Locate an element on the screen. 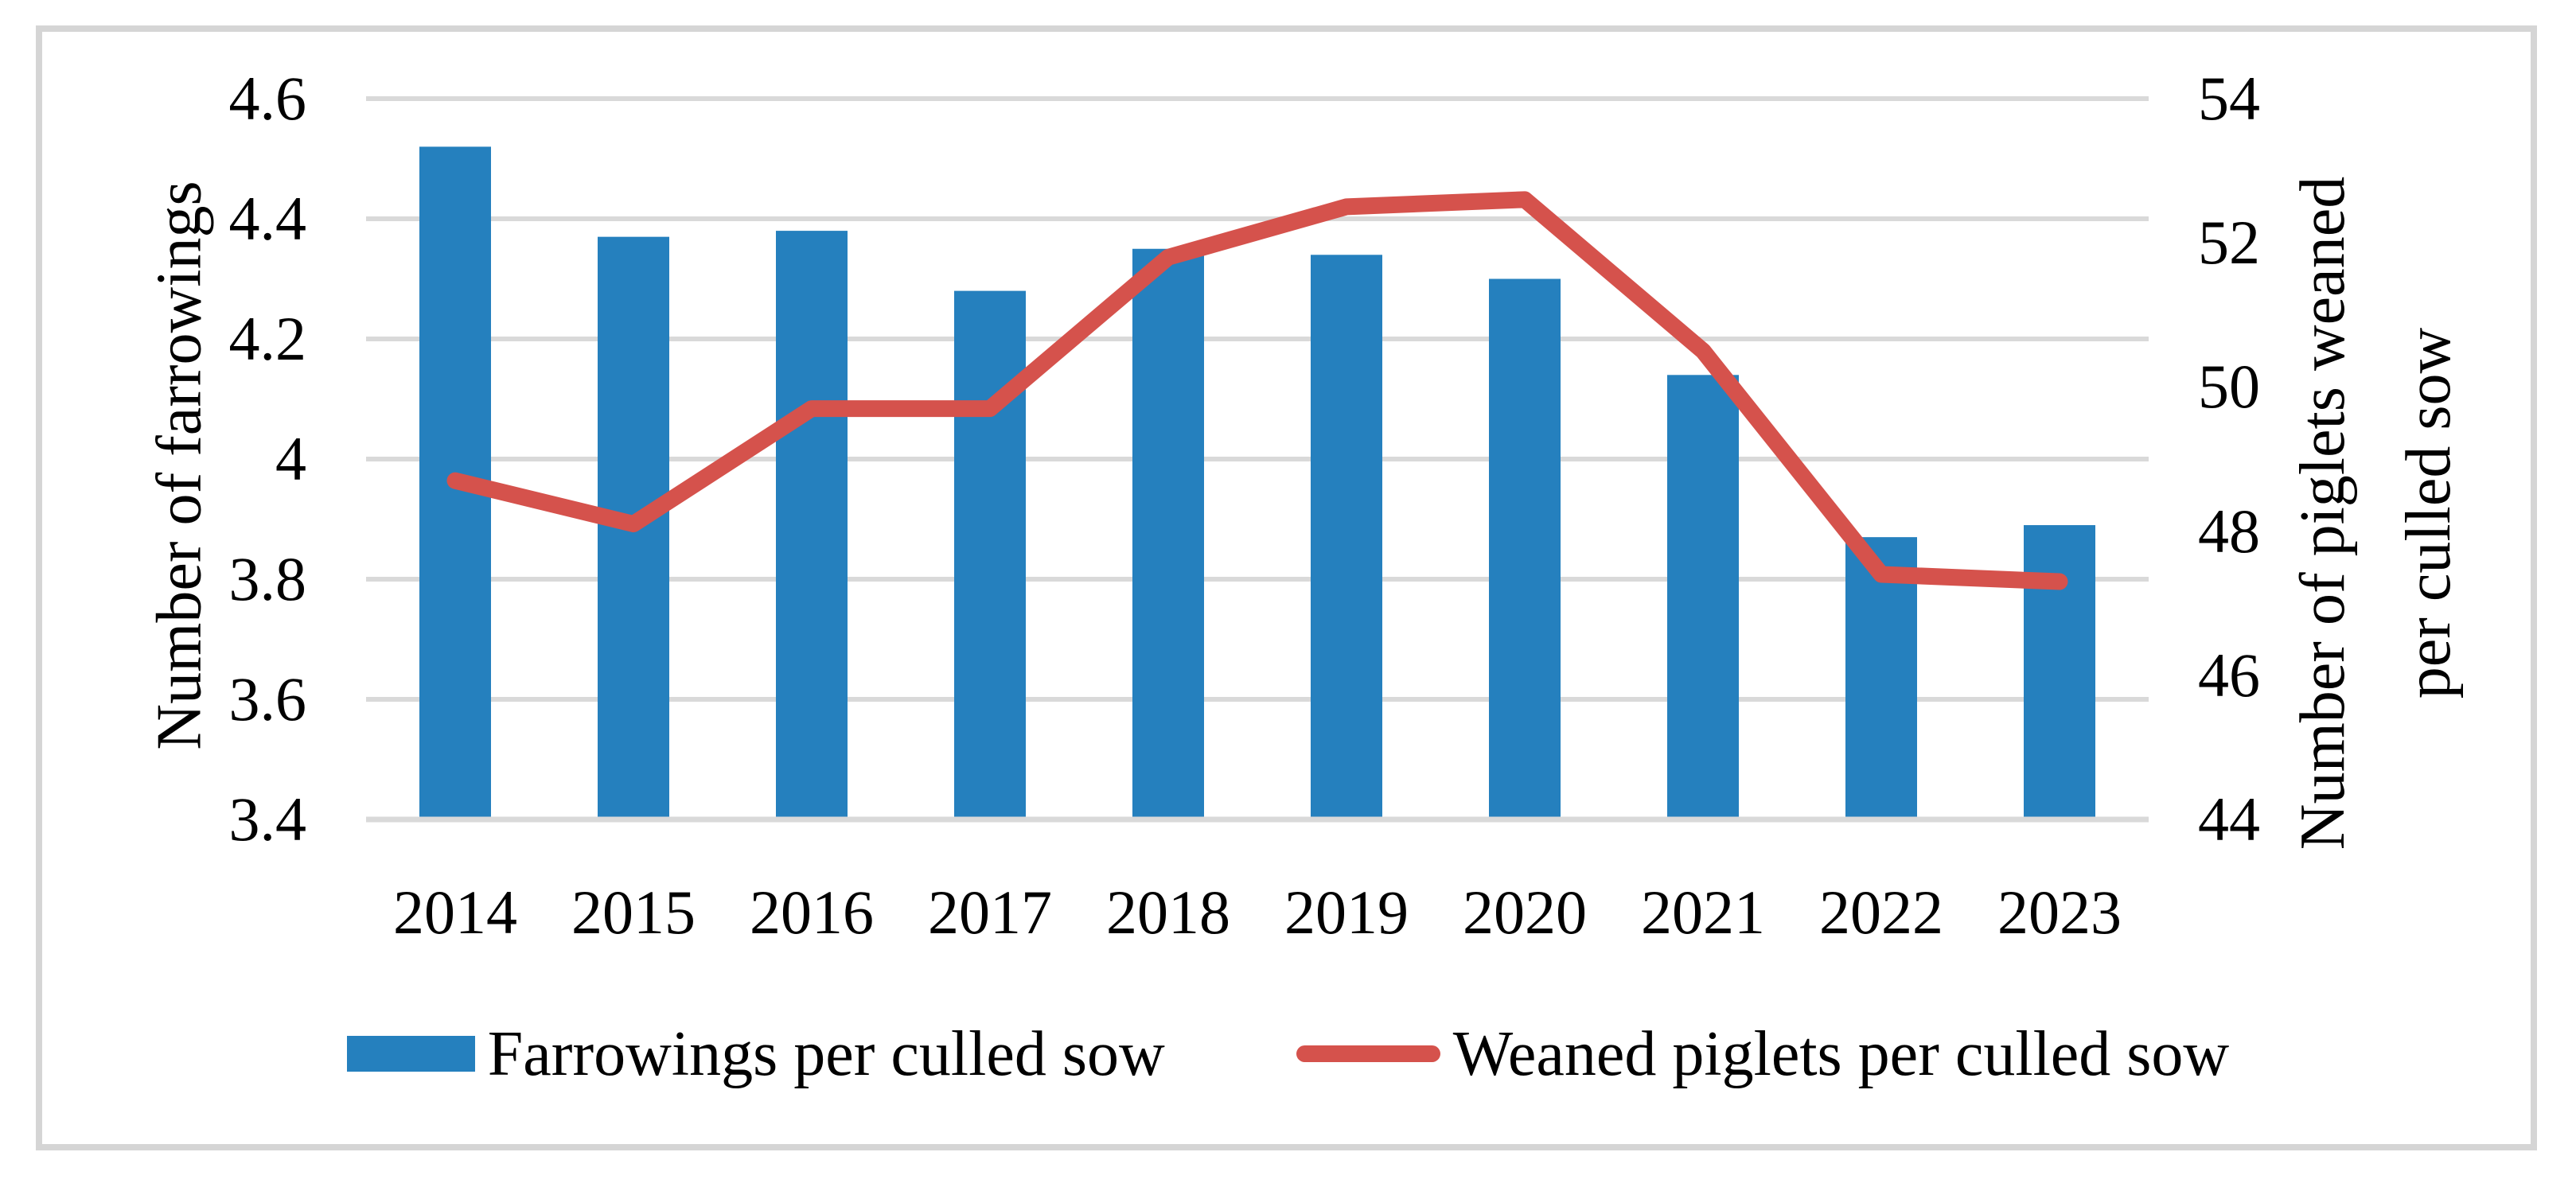 The width and height of the screenshot is (2576, 1191). right-axis-tick-46: 46 is located at coordinates (2229, 675).